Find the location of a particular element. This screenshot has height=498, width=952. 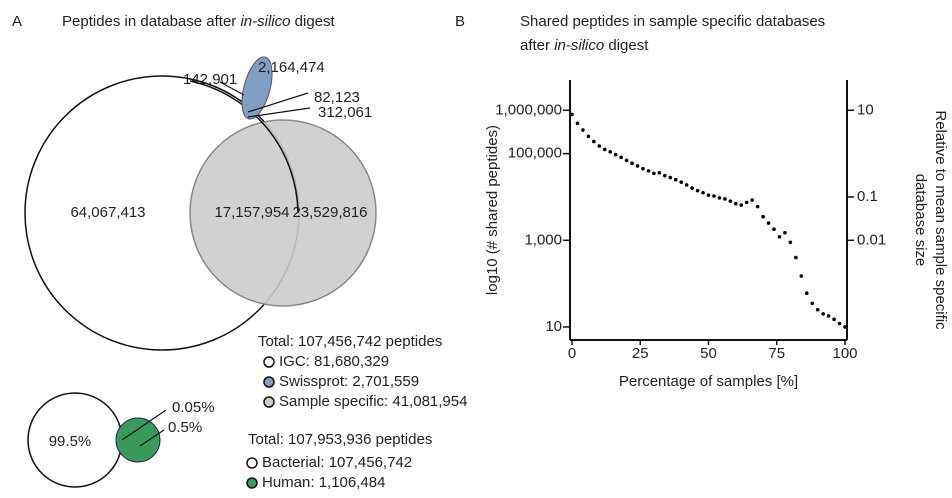

legend-label: IGC: 81,680,329 is located at coordinates (334, 361).